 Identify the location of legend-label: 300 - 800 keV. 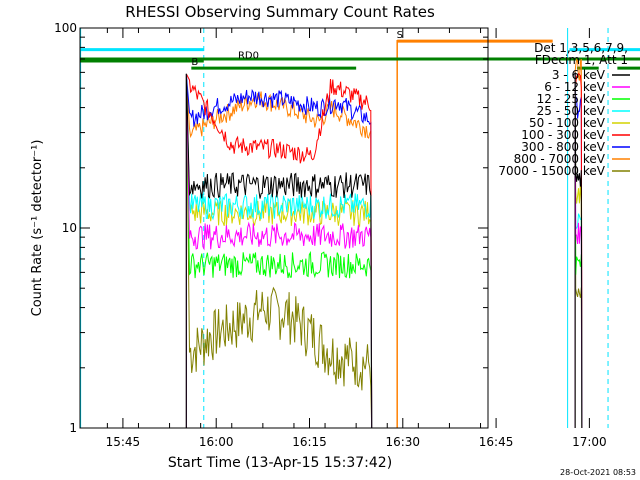
(563, 147).